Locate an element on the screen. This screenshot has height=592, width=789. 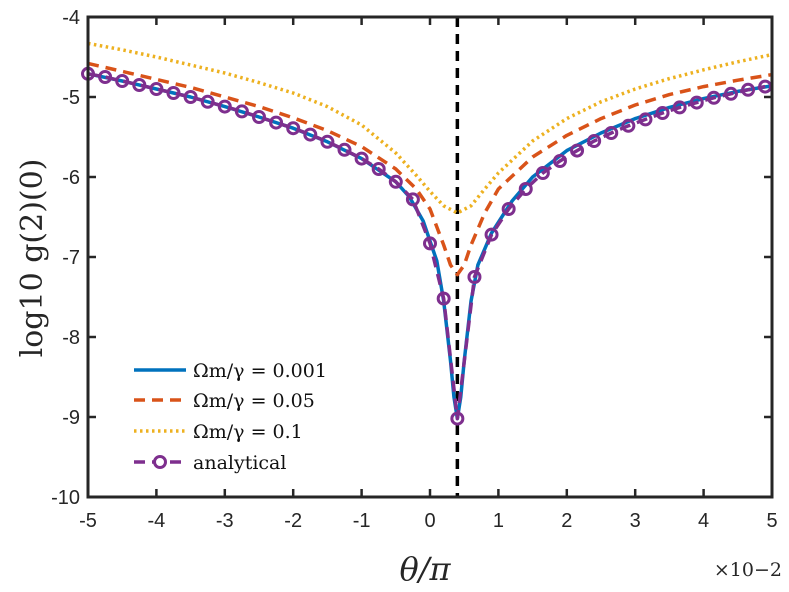
y-tick-label: -8 is located at coordinates (71, 338).